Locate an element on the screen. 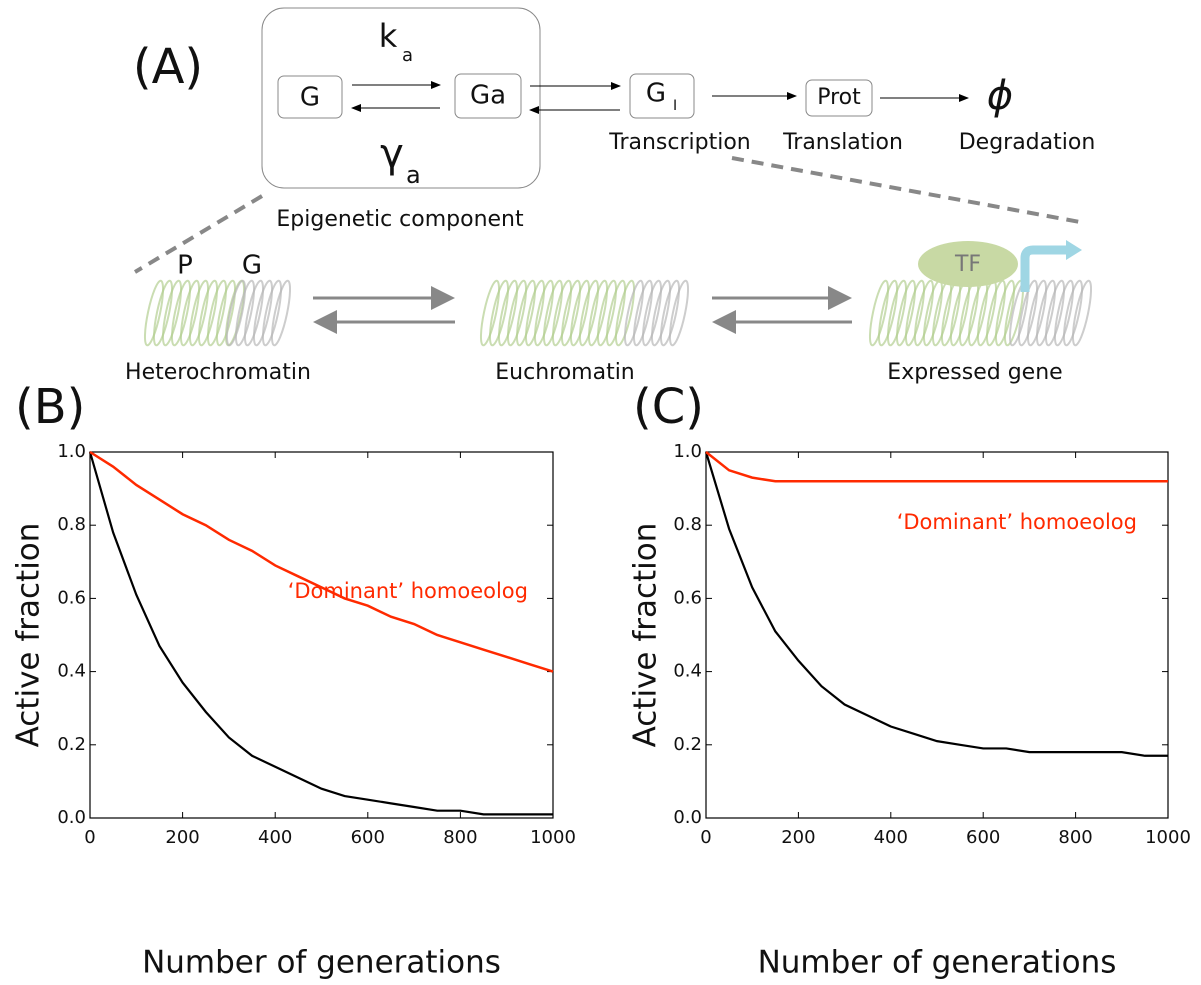  node-label: Prot is located at coordinates (839, 97).